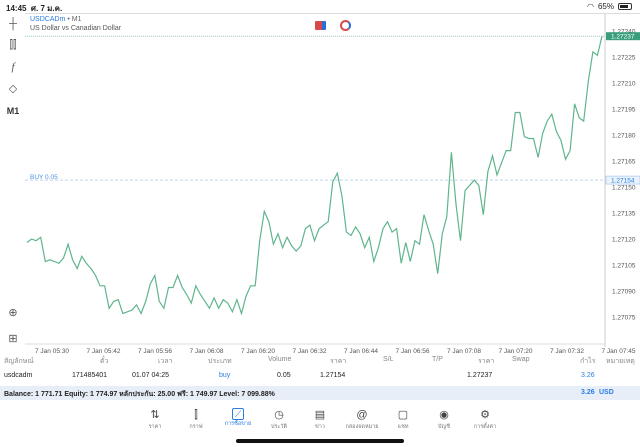  What do you see at coordinates (437, 359) in the screenshot?
I see `col-tp: T/P` at bounding box center [437, 359].